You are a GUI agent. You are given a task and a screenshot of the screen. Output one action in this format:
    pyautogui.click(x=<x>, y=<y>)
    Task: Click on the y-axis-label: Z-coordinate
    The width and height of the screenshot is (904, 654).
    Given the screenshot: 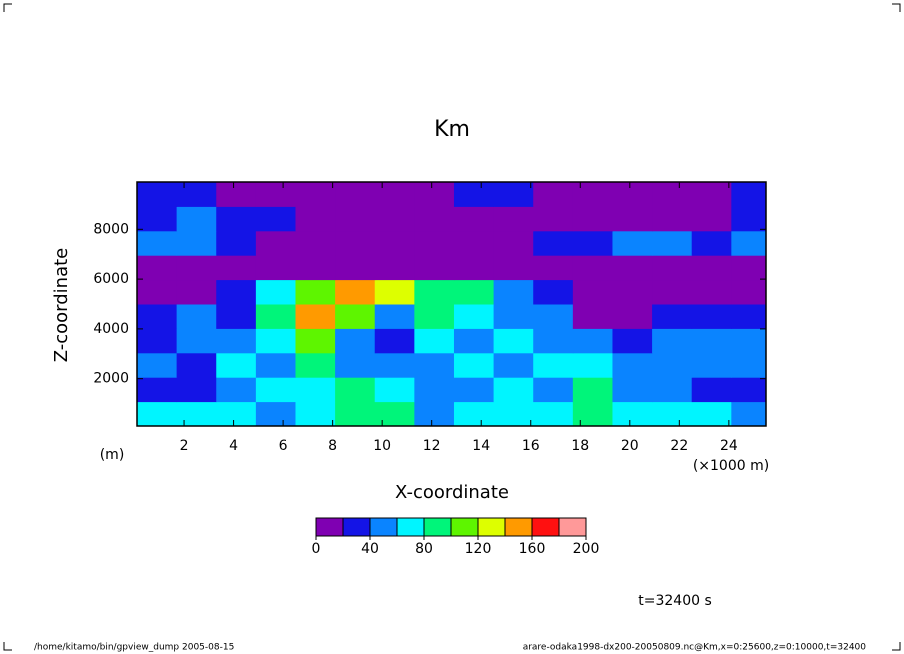 What is the action you would take?
    pyautogui.click(x=61, y=305)
    